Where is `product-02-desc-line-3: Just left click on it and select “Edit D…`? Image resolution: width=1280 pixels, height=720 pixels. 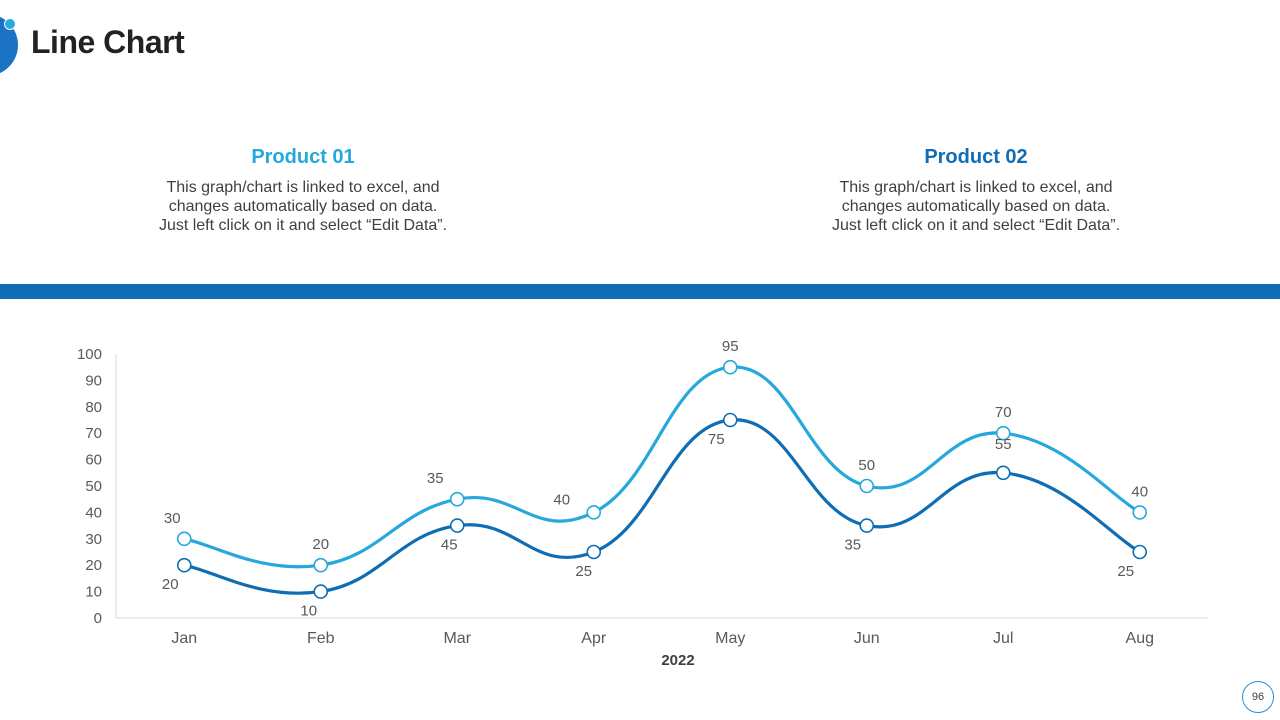 product-02-desc-line-3: Just left click on it and select “Edit D… is located at coordinates (976, 225).